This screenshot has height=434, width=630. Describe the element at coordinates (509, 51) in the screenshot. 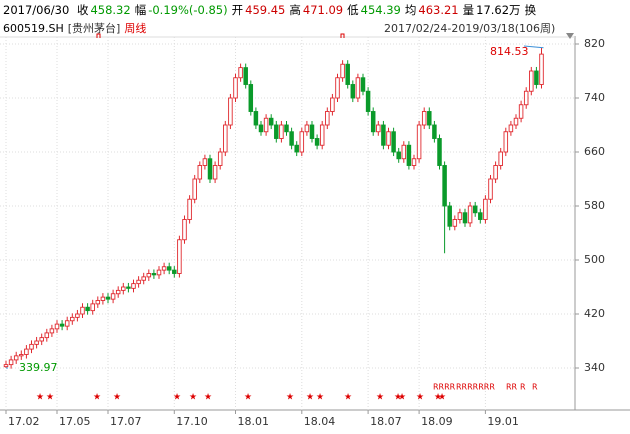

I see `max-label: 814.53` at that location.